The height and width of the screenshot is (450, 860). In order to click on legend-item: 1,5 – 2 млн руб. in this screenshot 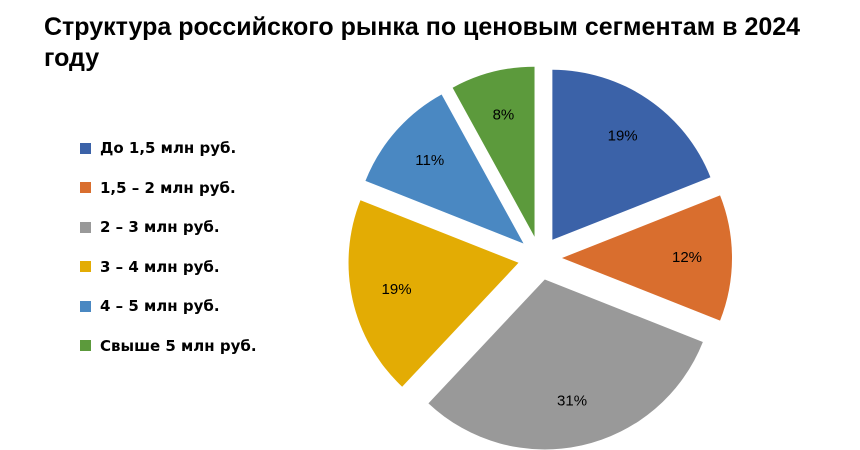, I will do `click(168, 188)`.